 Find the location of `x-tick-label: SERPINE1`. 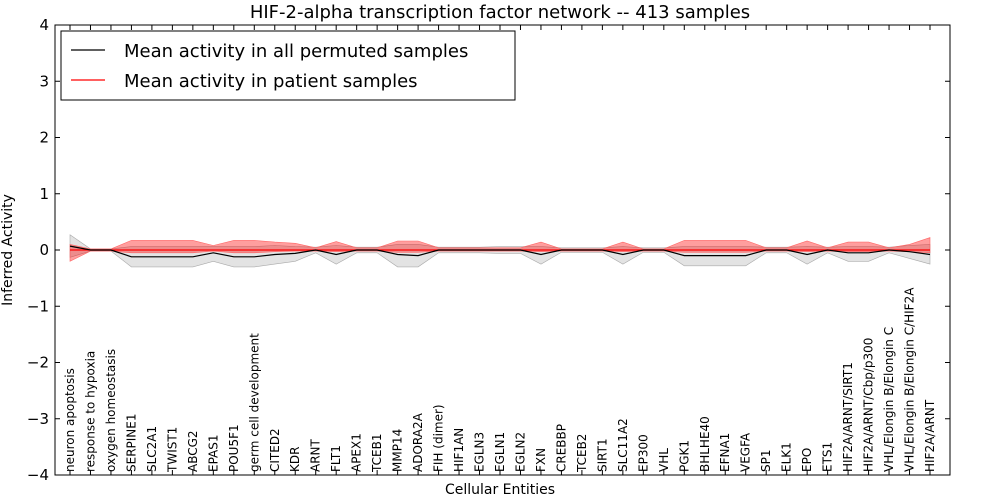

x-tick-label: SERPINE1 is located at coordinates (131, 442).